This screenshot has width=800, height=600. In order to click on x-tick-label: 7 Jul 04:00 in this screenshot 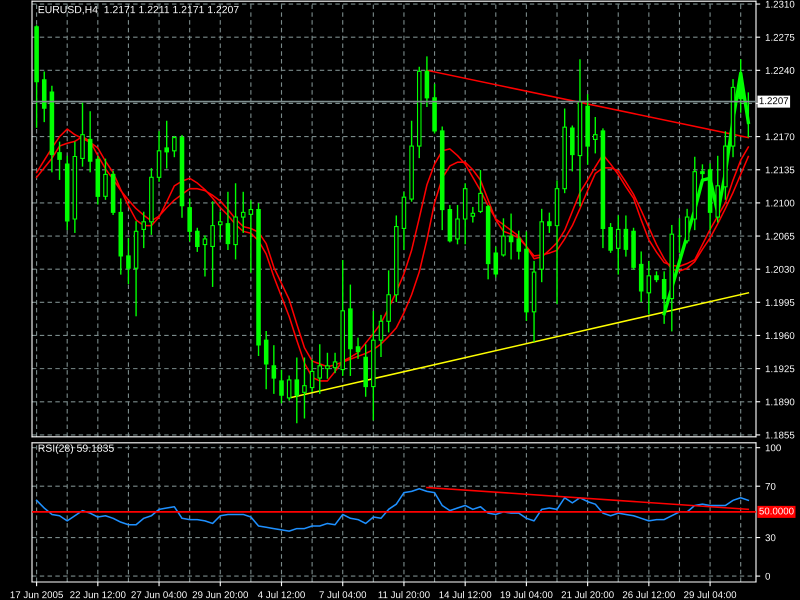, I will do `click(342, 594)`.